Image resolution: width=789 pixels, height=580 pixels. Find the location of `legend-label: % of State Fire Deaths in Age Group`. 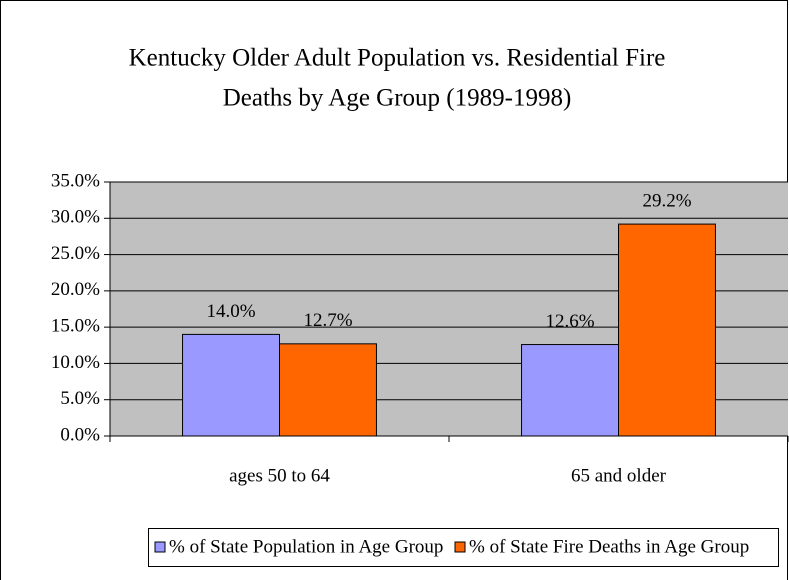

legend-label: % of State Fire Deaths in Age Group is located at coordinates (609, 546).